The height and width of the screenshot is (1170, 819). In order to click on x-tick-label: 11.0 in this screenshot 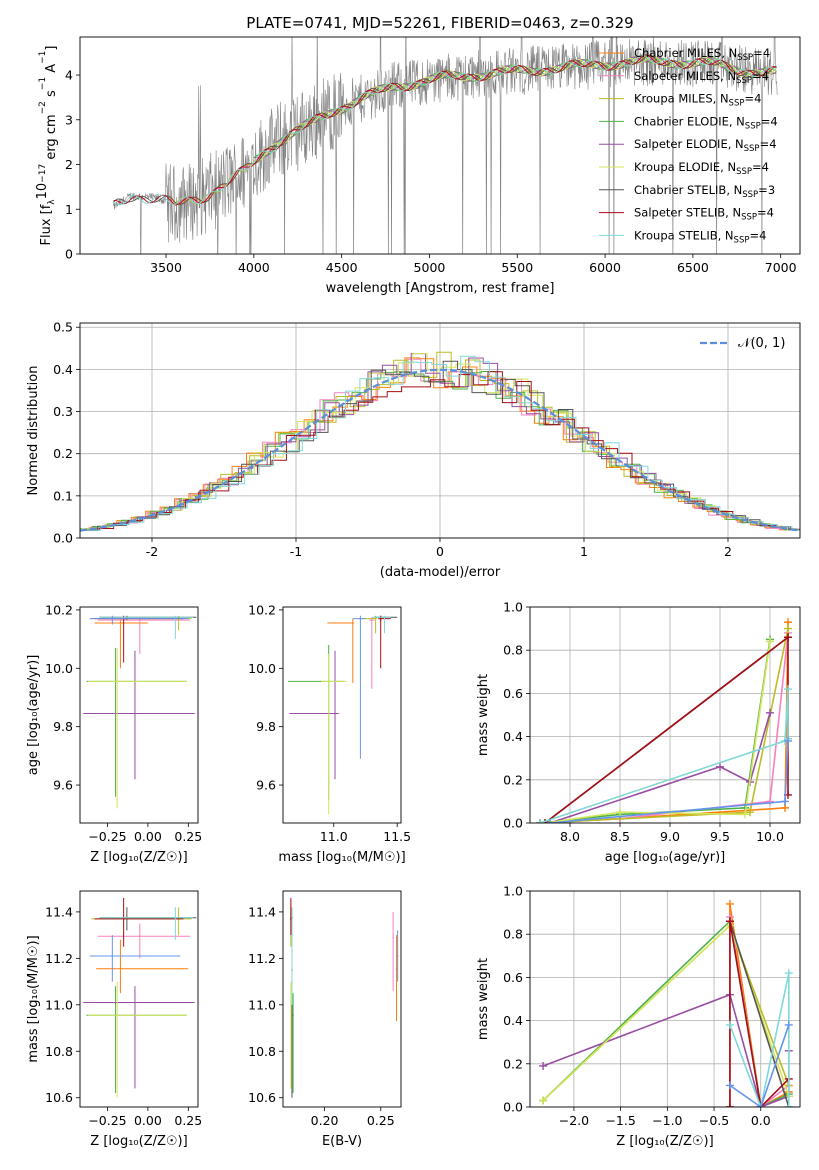, I will do `click(334, 836)`.